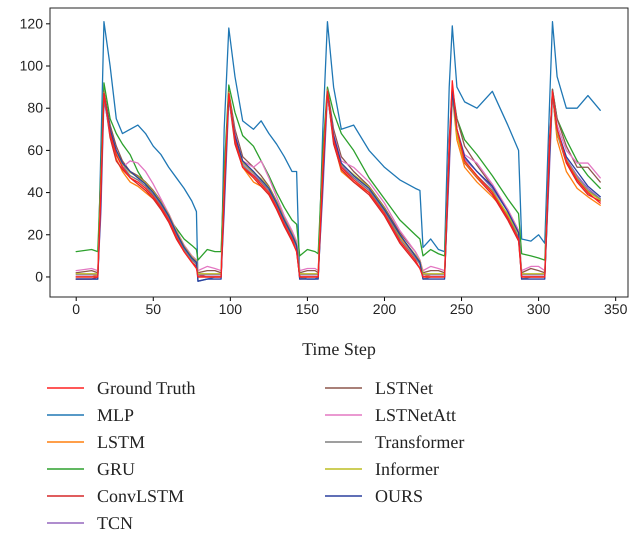  Describe the element at coordinates (35, 150) in the screenshot. I see `y-tick-label: 60` at that location.